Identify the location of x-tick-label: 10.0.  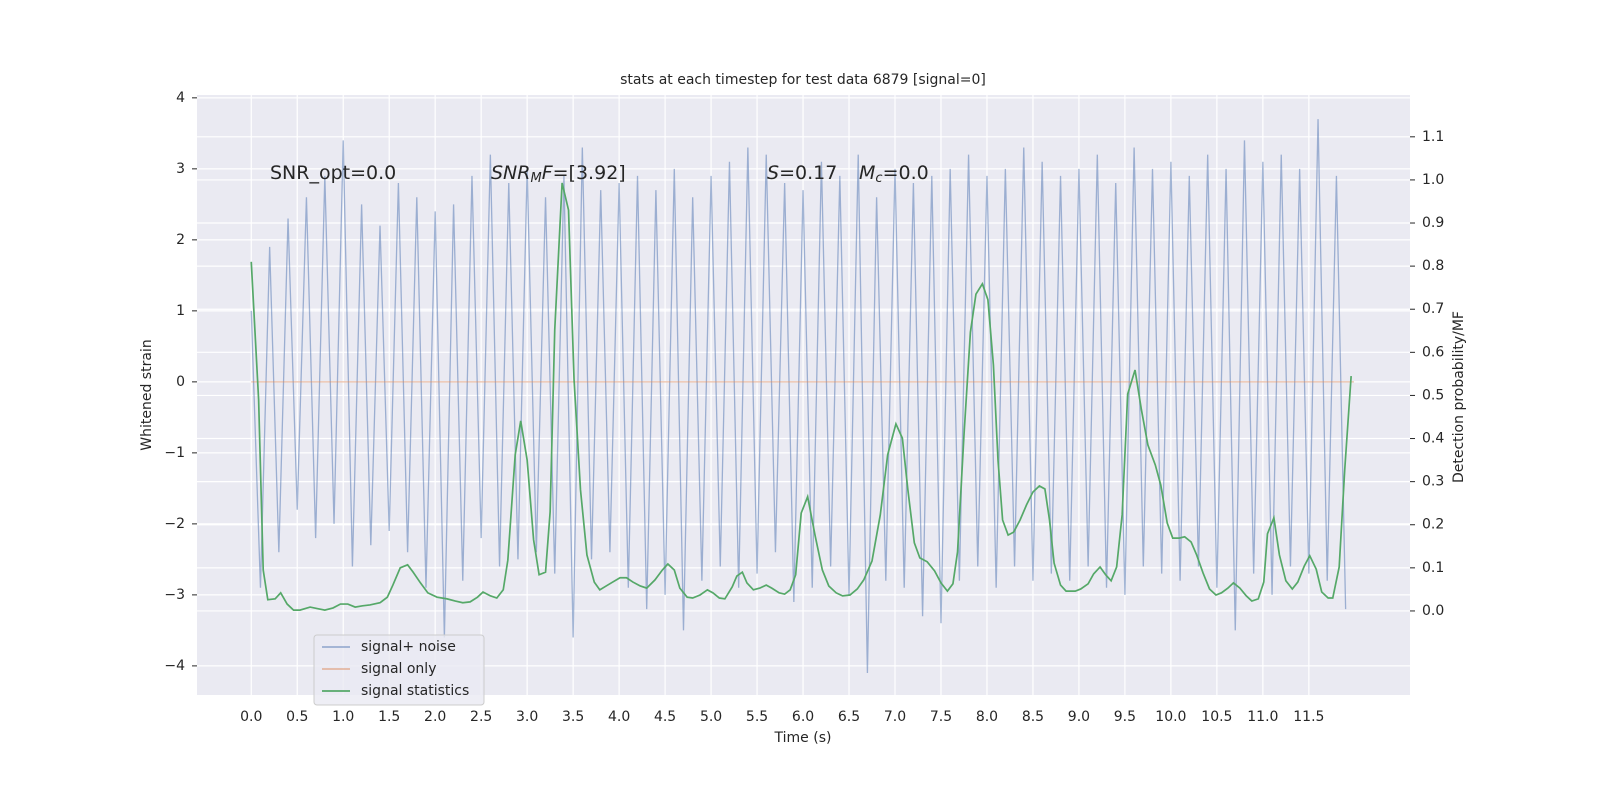
(1170, 717).